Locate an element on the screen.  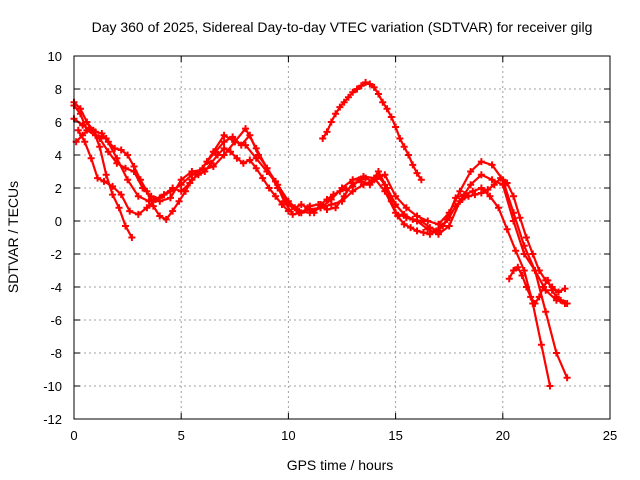
y-tick-label: -10 is located at coordinates (52, 386).